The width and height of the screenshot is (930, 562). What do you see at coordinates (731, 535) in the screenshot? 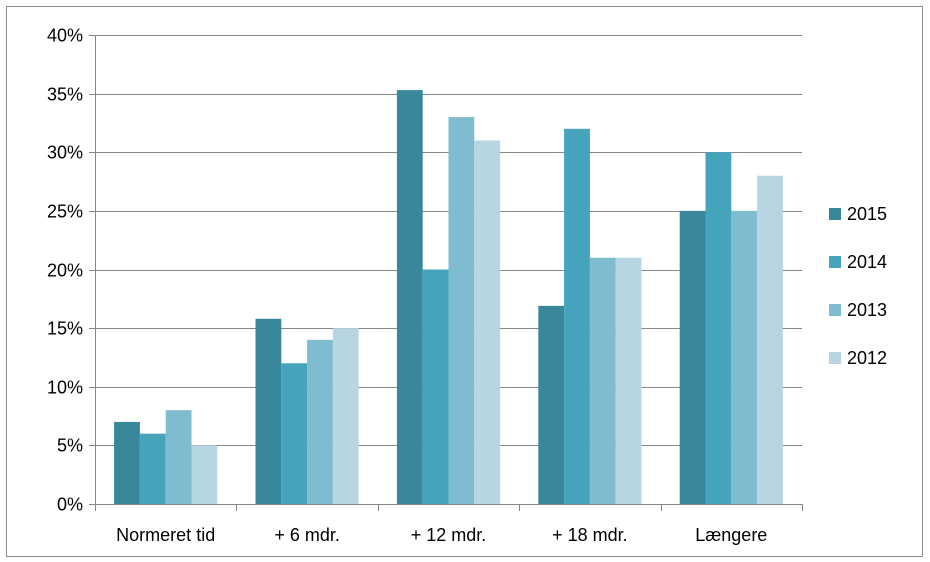
I see `x-category-label: Længere` at bounding box center [731, 535].